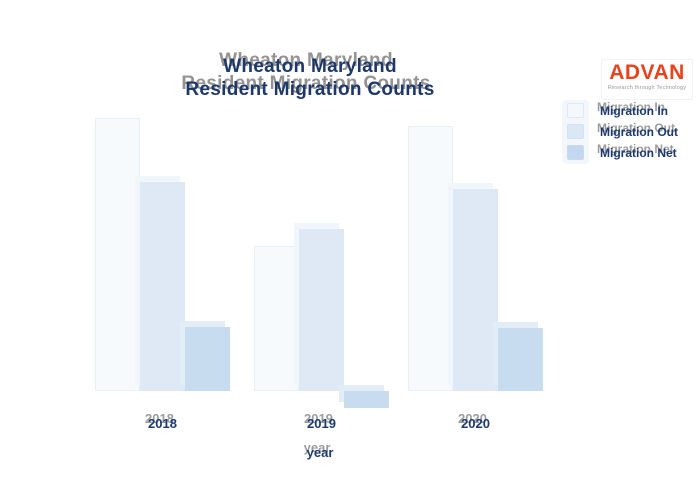 Image resolution: width=700 pixels, height=500 pixels. I want to click on legend-label: Migration Net, so click(638, 152).